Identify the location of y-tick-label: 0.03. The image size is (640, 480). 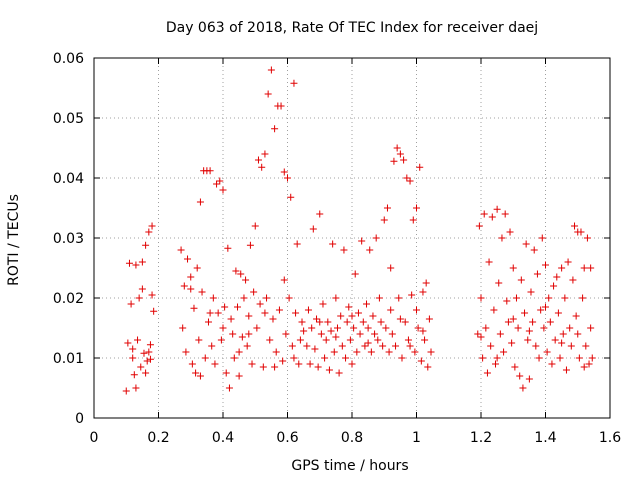
(68, 239).